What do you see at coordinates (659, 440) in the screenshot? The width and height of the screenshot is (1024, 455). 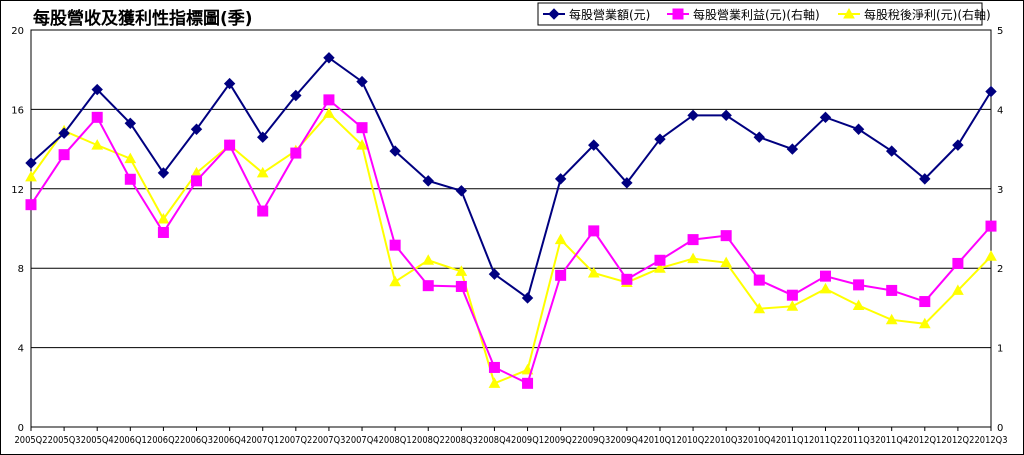 I see `x-tick-label: 2010Q1` at bounding box center [659, 440].